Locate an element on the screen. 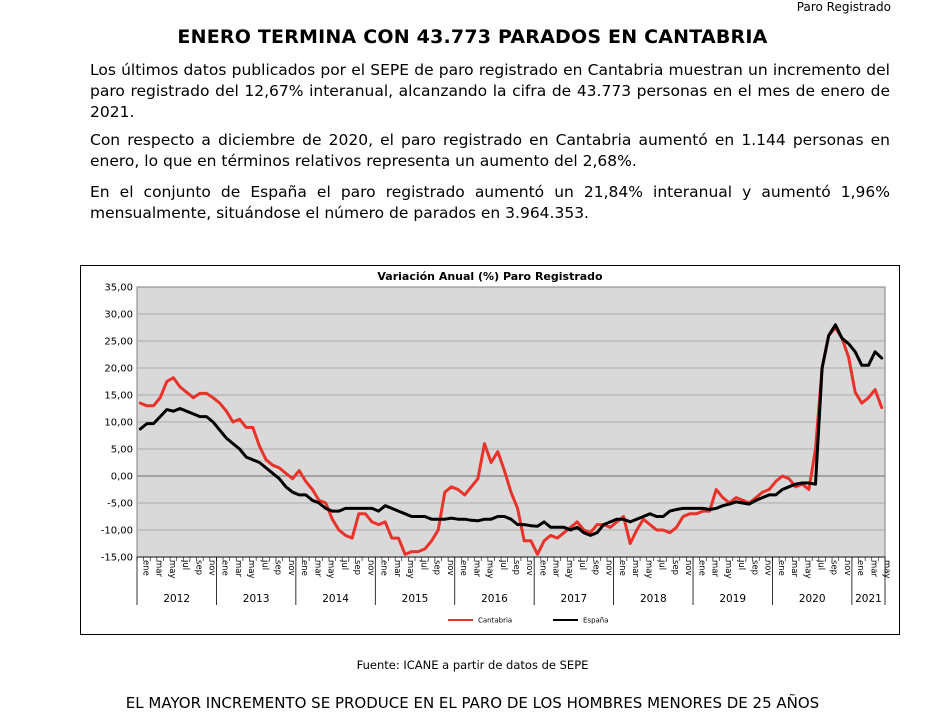 This screenshot has width=945, height=712. year-label: 2019 is located at coordinates (732, 599).